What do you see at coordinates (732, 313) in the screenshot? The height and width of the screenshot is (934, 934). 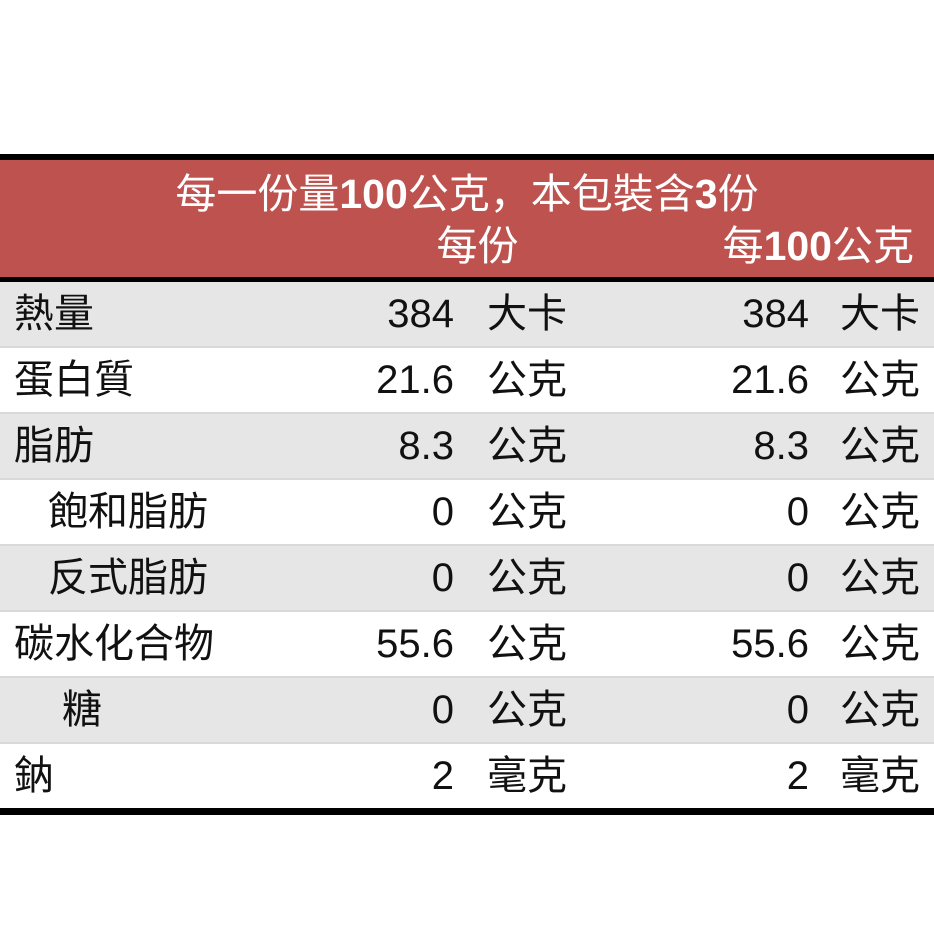 I see `value-per-100g: 384` at bounding box center [732, 313].